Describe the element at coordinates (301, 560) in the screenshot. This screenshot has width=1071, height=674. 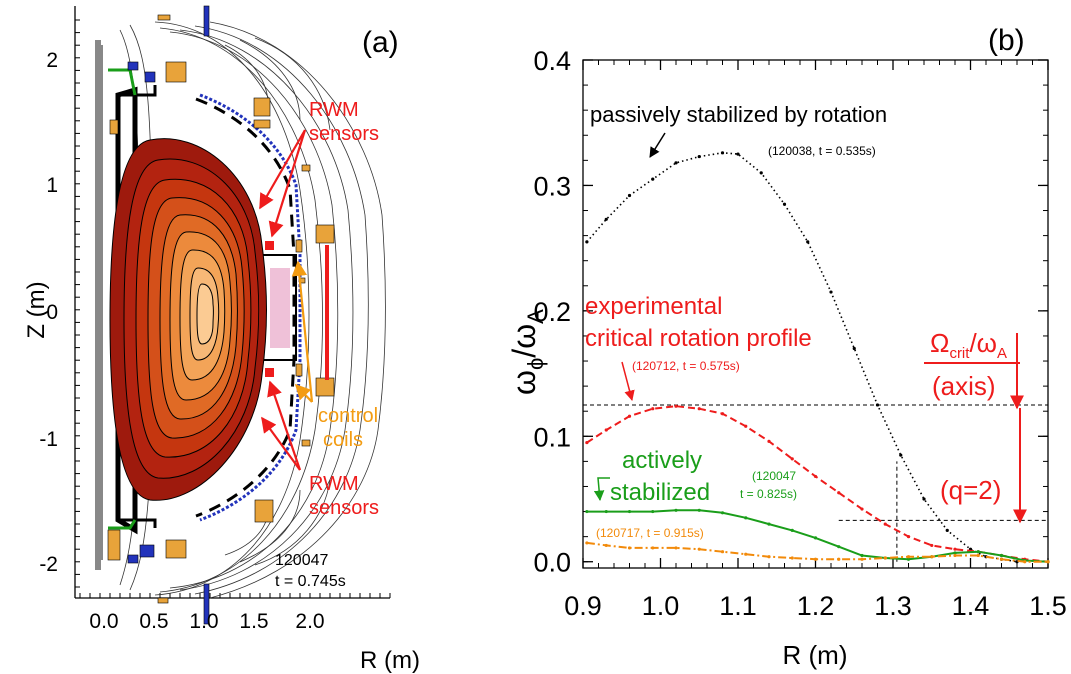
I see `shot-number: 120047` at that location.